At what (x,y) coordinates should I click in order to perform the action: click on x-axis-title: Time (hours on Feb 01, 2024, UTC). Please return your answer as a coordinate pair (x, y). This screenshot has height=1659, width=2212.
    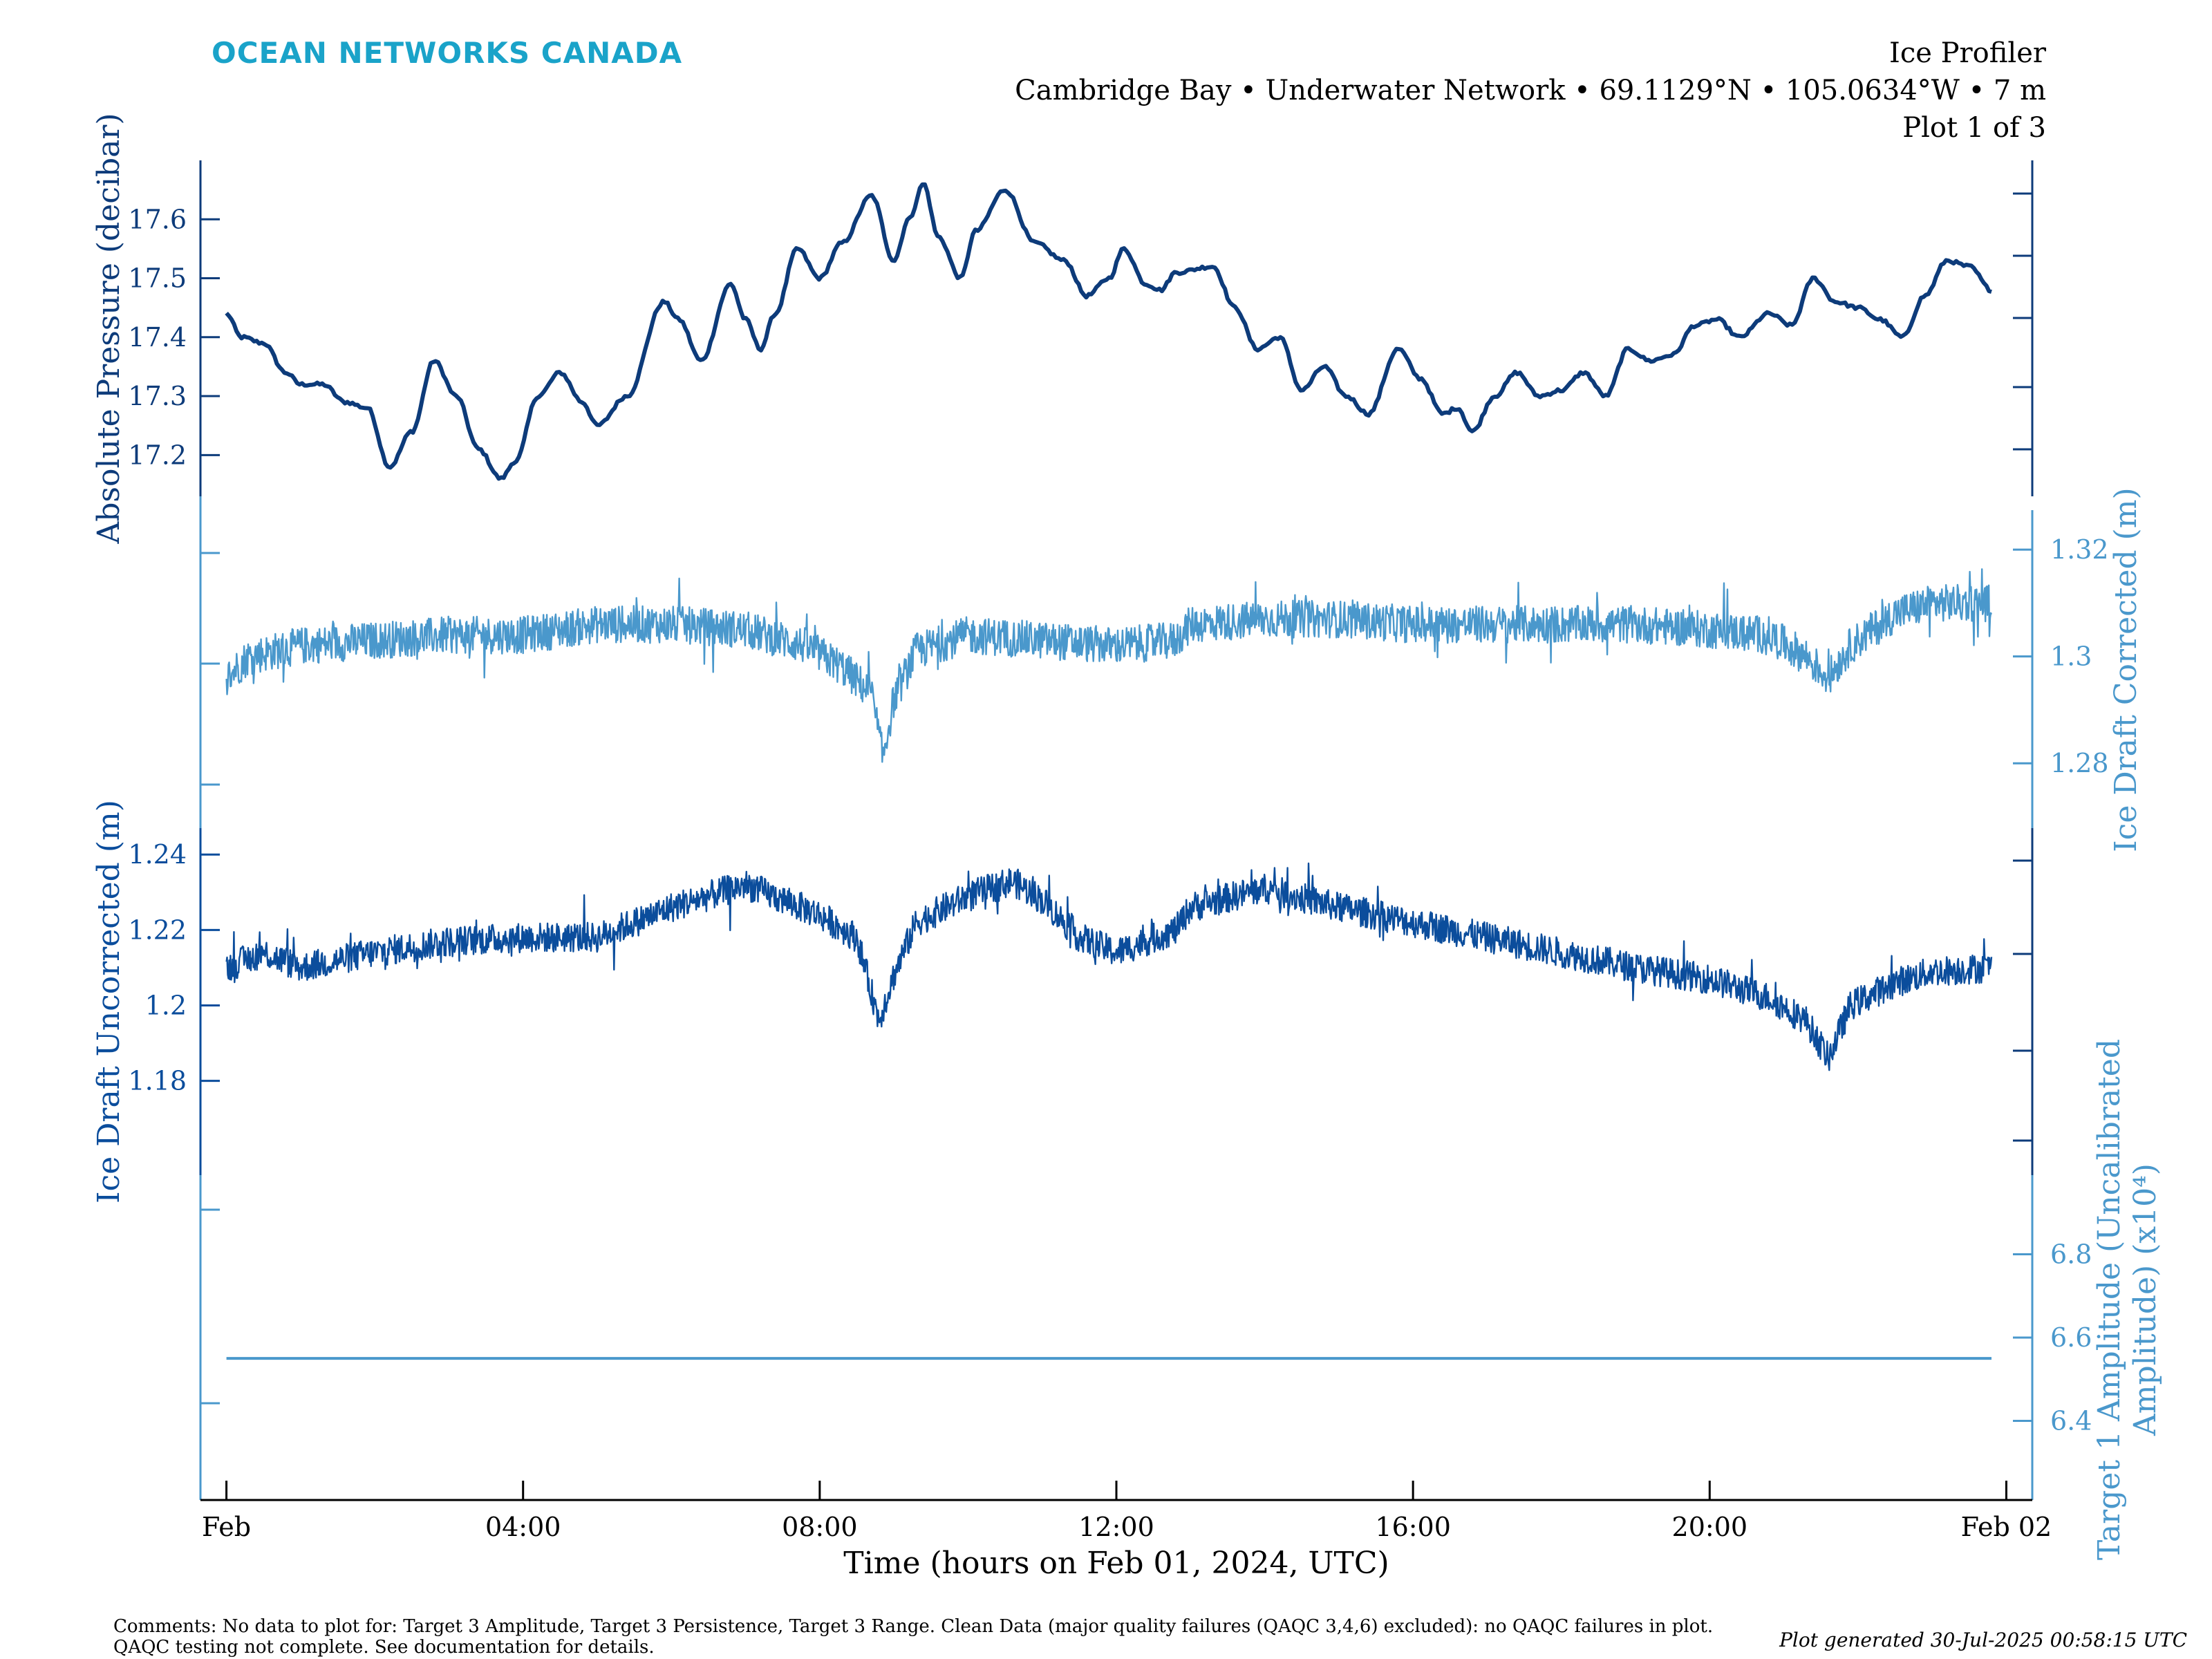
    Looking at the image, I should click on (1116, 1563).